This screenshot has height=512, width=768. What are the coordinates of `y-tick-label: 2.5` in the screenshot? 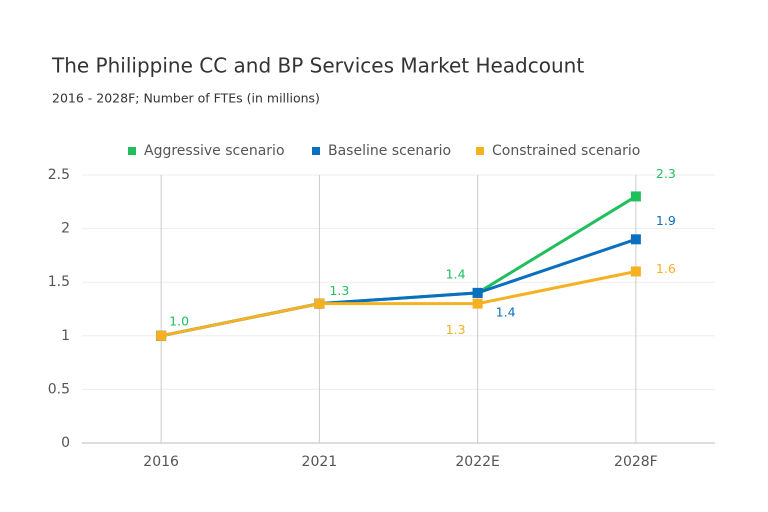 It's located at (59, 175).